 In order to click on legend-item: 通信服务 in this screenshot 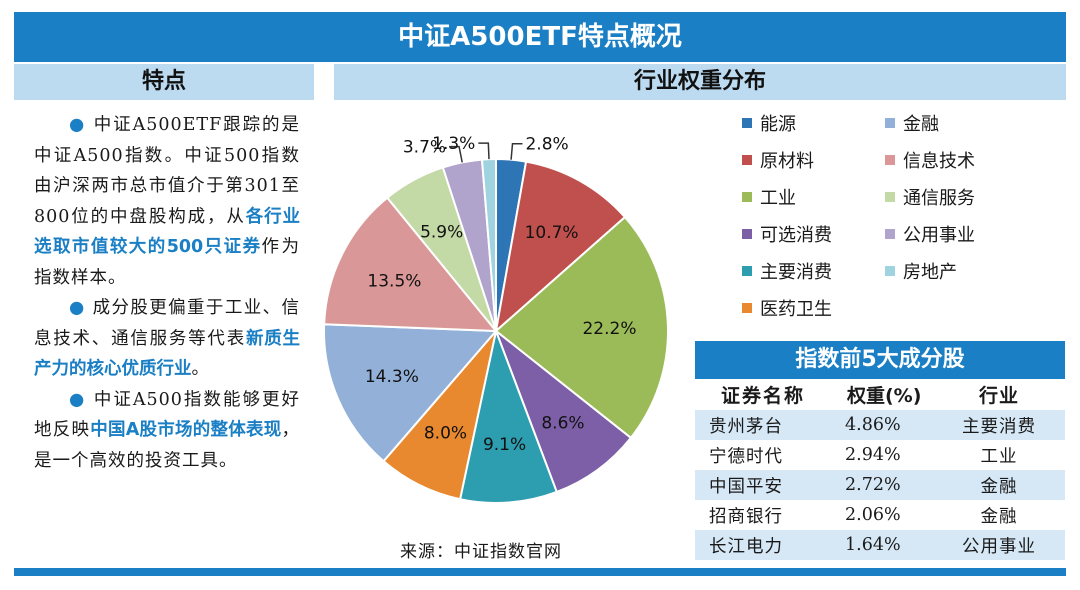, I will do `click(930, 197)`.